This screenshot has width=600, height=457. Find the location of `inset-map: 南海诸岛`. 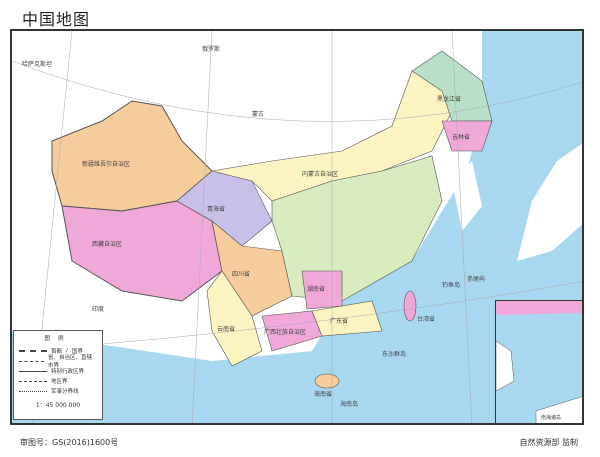

inset-map: 南海诸岛 is located at coordinates (539, 362).